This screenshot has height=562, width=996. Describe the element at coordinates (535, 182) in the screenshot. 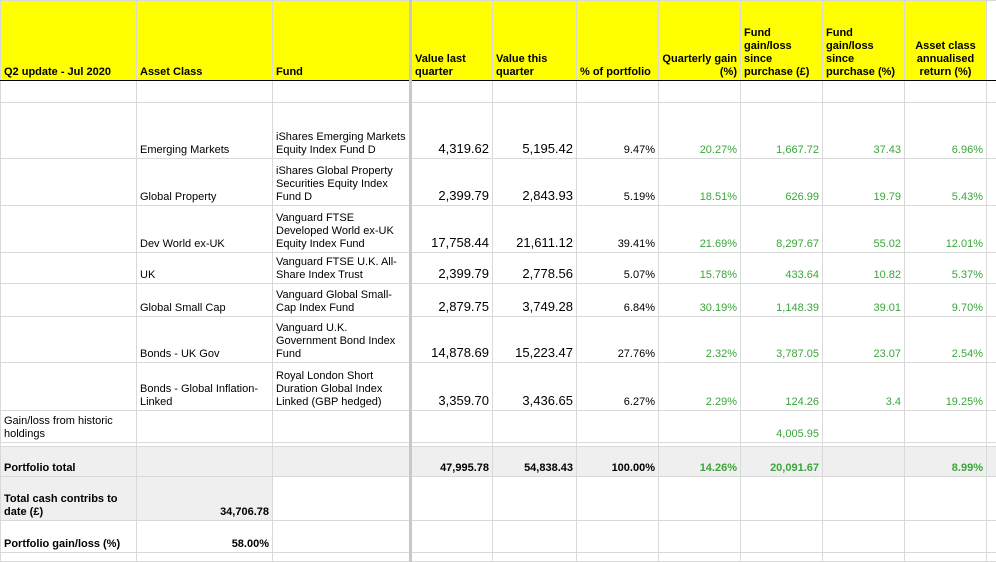

I see `cell: 2,843.93` at that location.